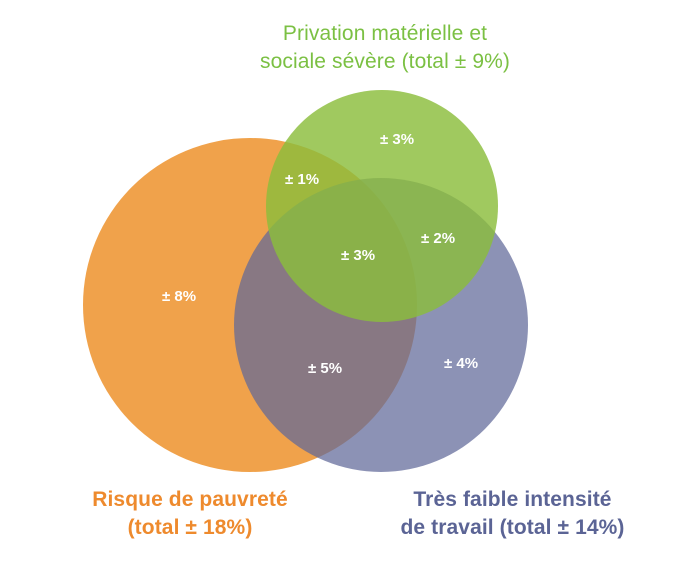 The width and height of the screenshot is (687, 584). I want to click on label-poverty-risk-line2: (total ± 18%), so click(190, 527).